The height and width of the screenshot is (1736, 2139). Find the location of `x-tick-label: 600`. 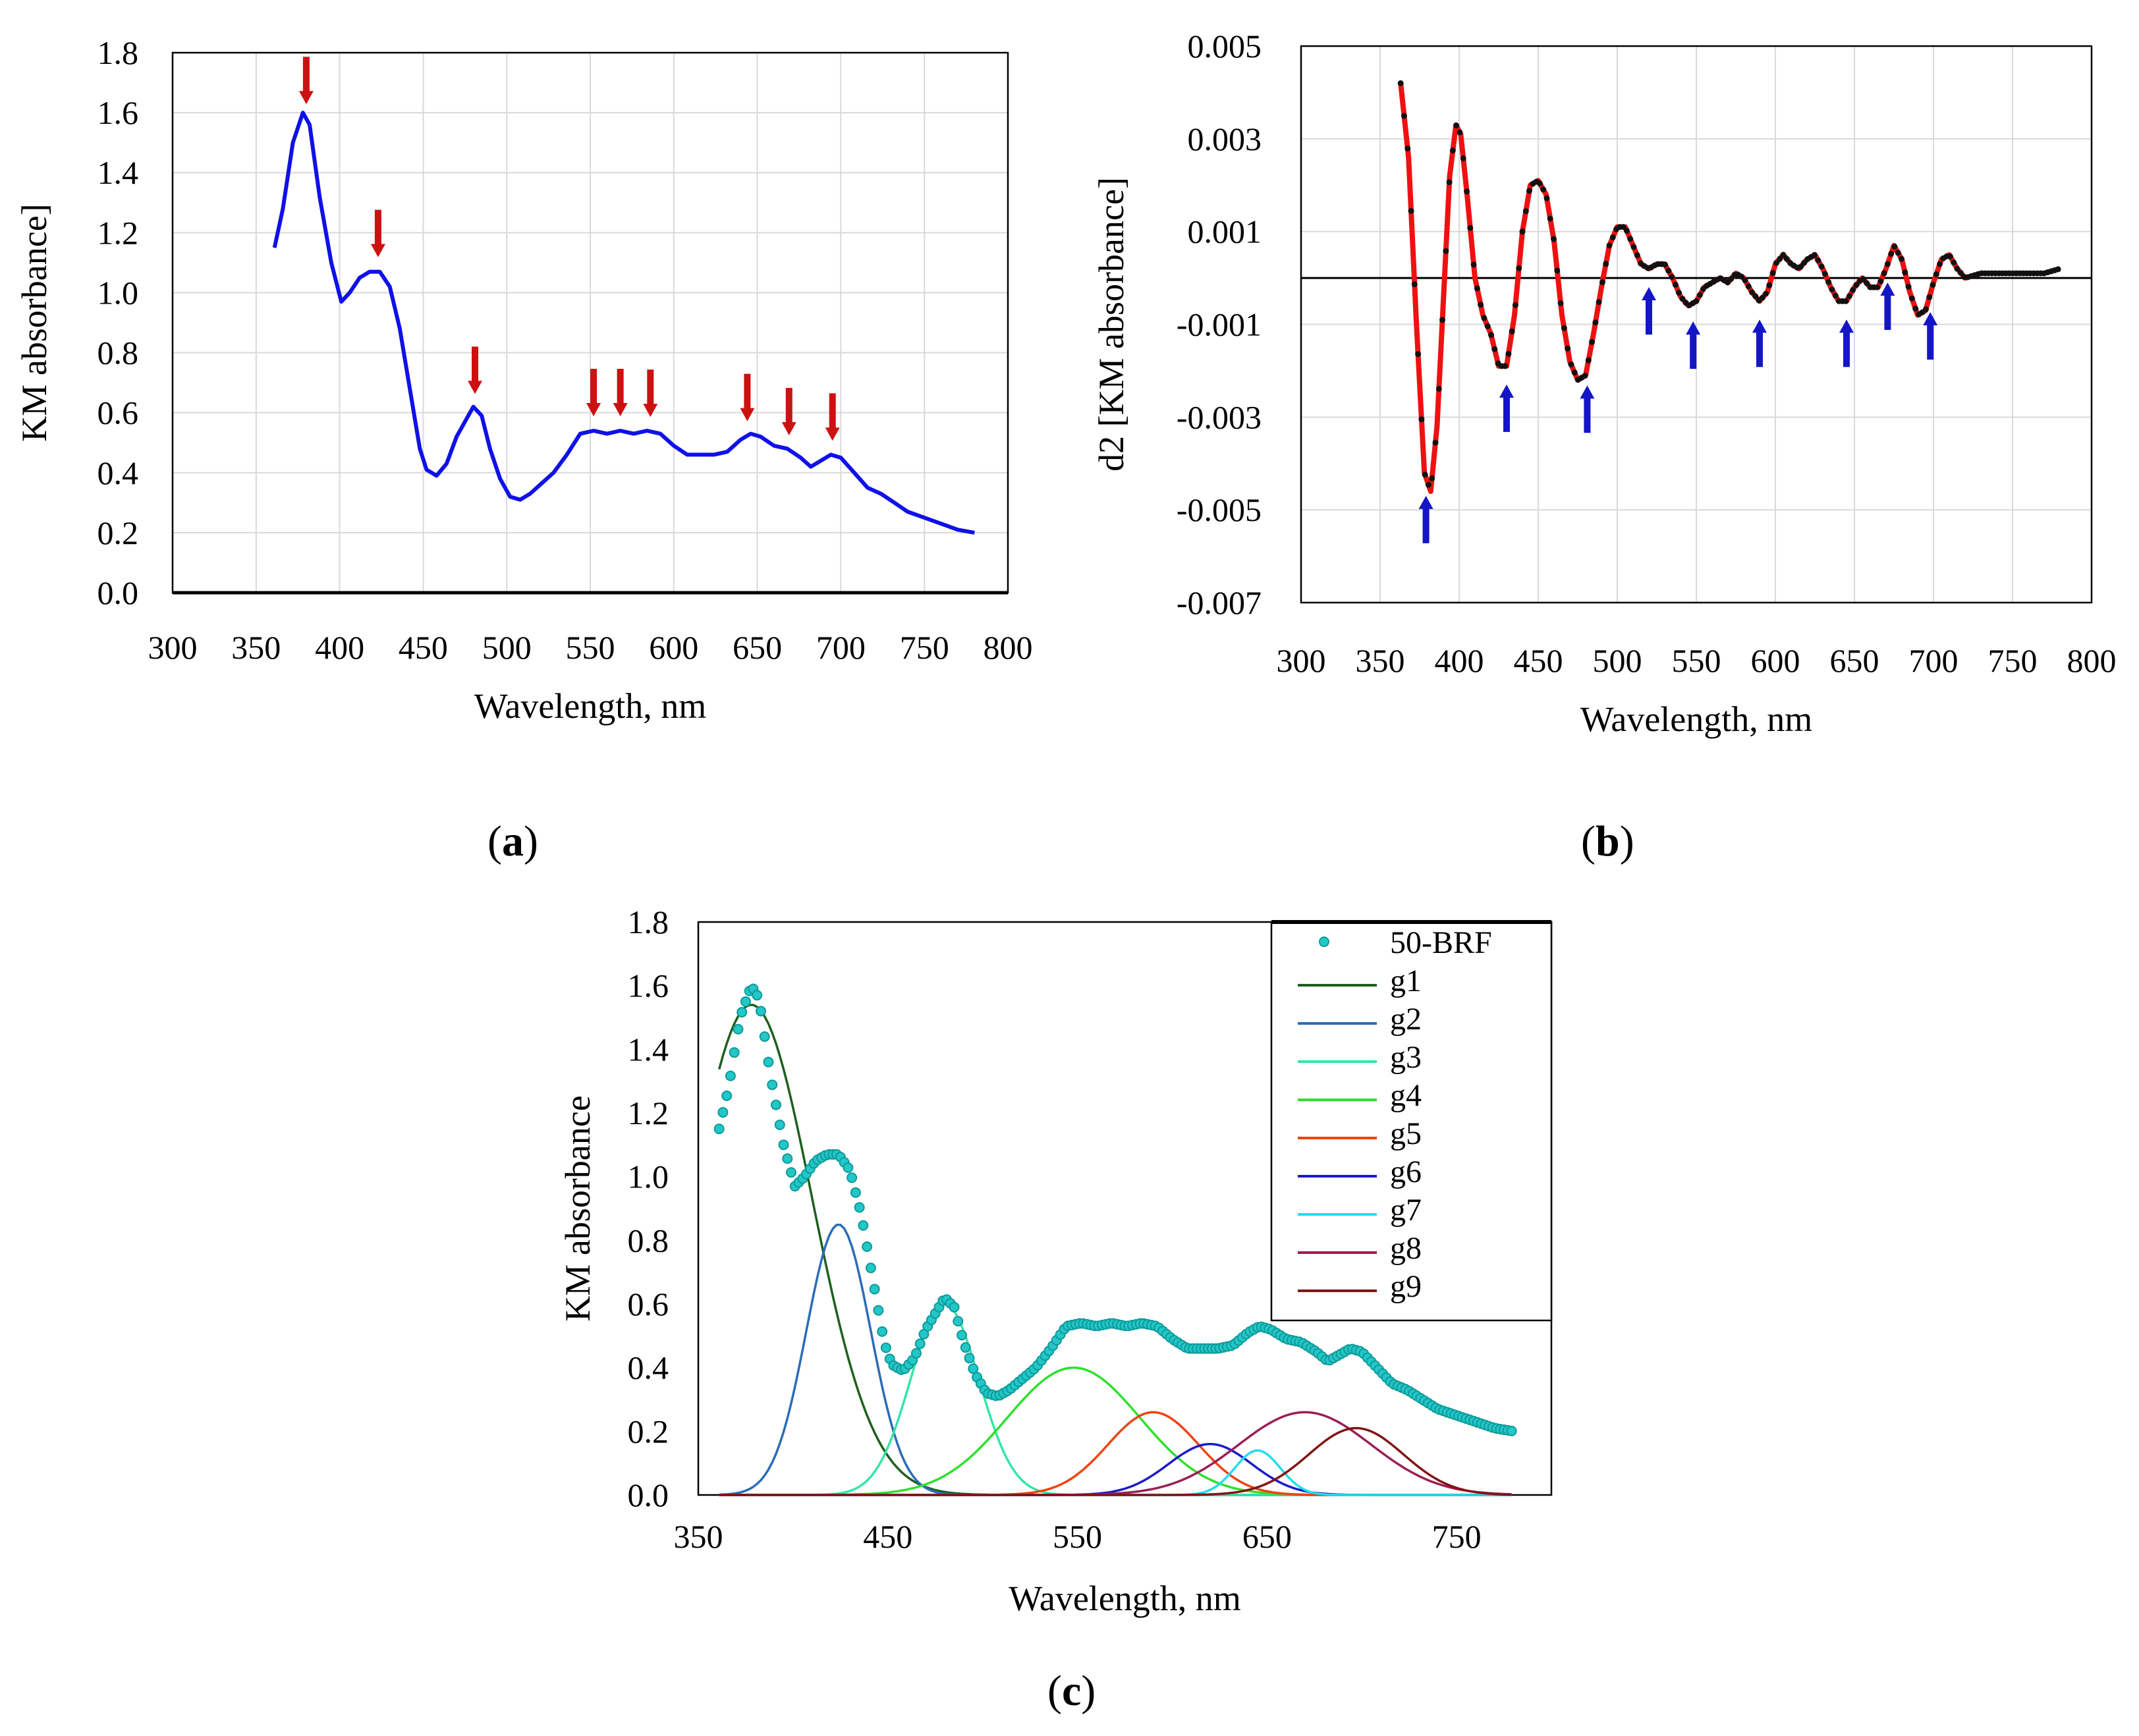

x-tick-label: 600 is located at coordinates (674, 647).